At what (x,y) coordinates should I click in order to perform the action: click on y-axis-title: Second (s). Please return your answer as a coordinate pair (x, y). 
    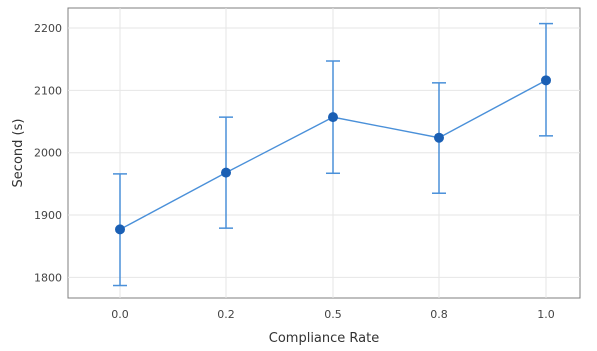
    Looking at the image, I should click on (18, 153).